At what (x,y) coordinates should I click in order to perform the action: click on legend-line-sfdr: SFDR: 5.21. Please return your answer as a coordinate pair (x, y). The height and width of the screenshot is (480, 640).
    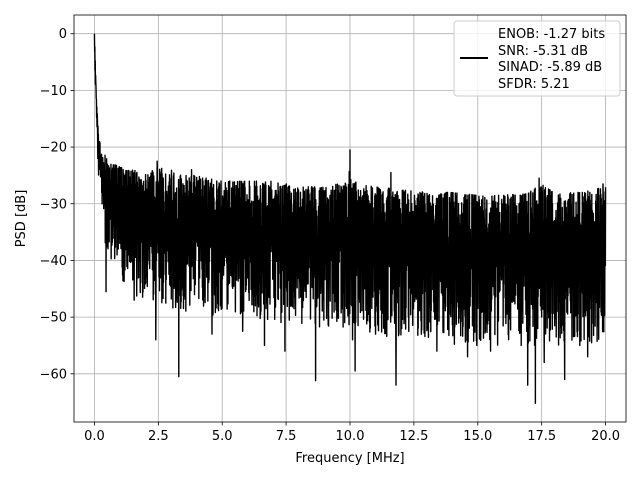
    Looking at the image, I should click on (534, 84).